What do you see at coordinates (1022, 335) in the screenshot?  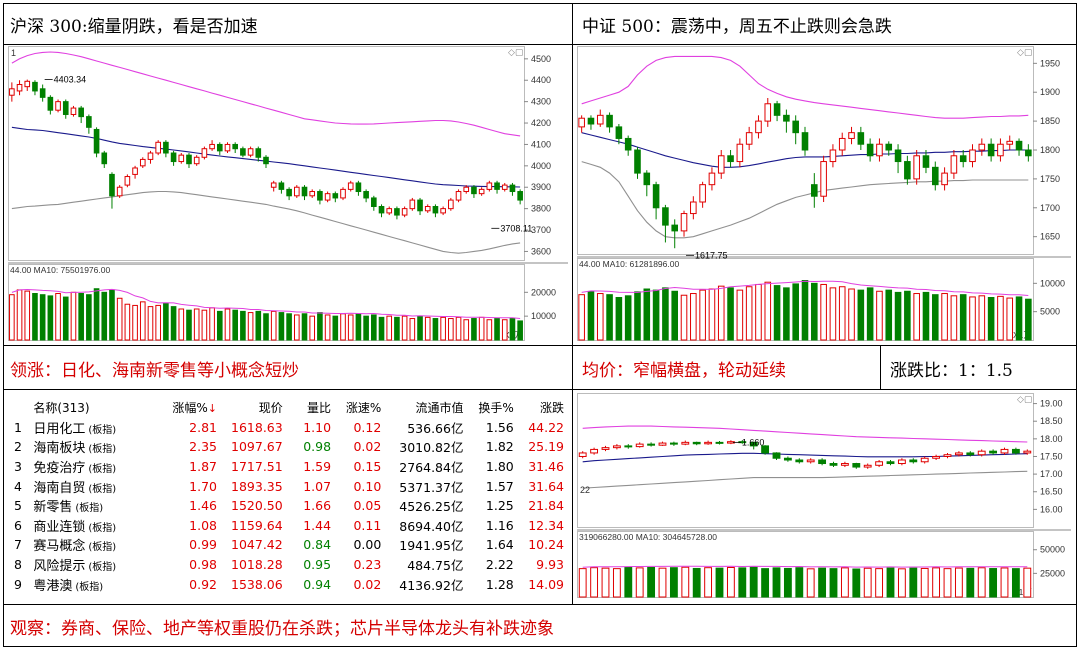 I see `volume-unit: X1万` at bounding box center [1022, 335].